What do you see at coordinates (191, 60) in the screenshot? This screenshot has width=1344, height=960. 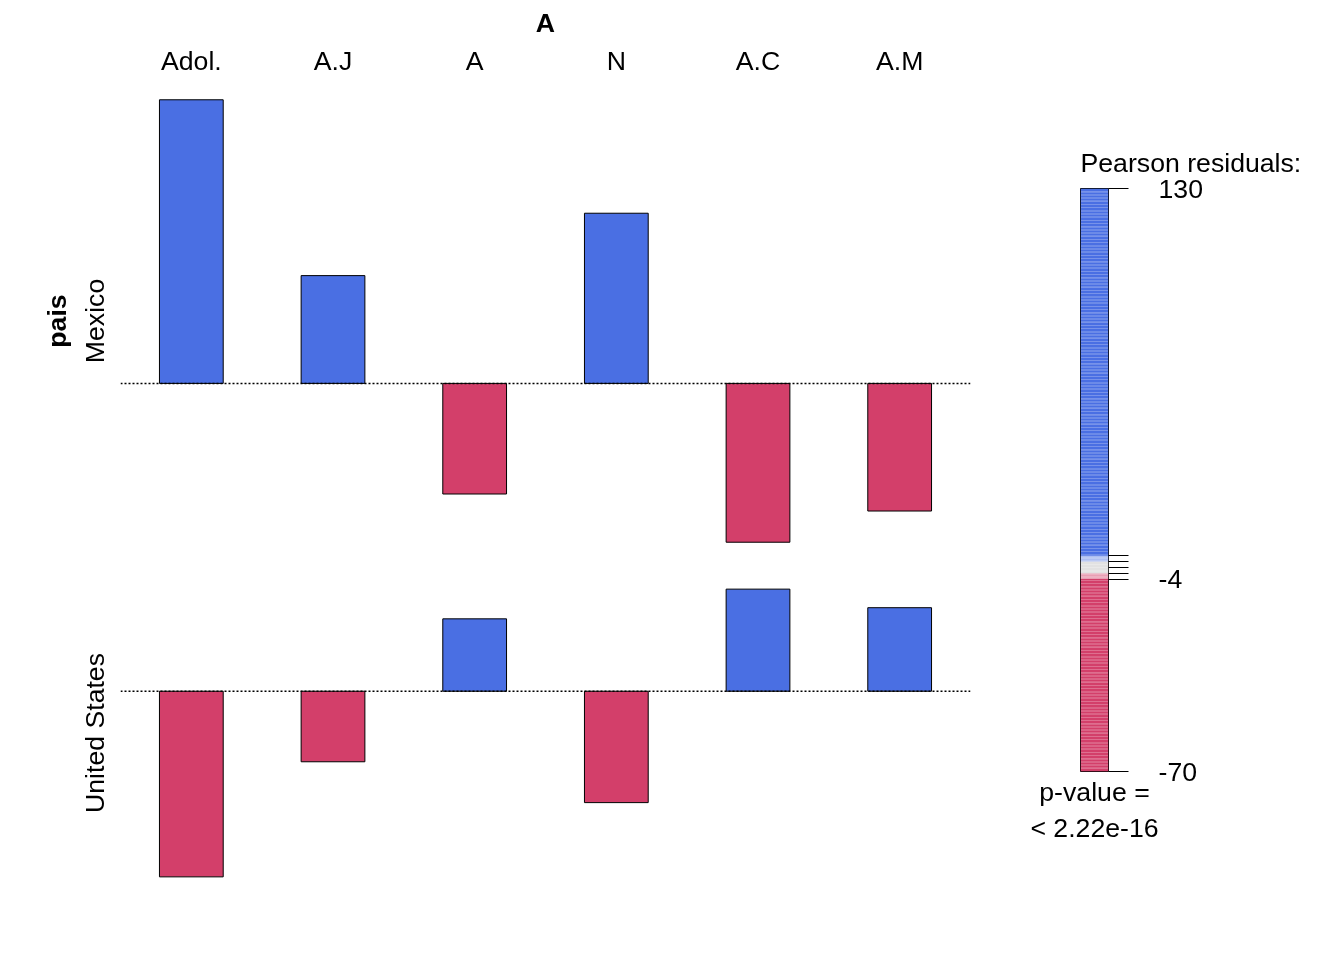 I see `x-tick-label: Adol.` at bounding box center [191, 60].